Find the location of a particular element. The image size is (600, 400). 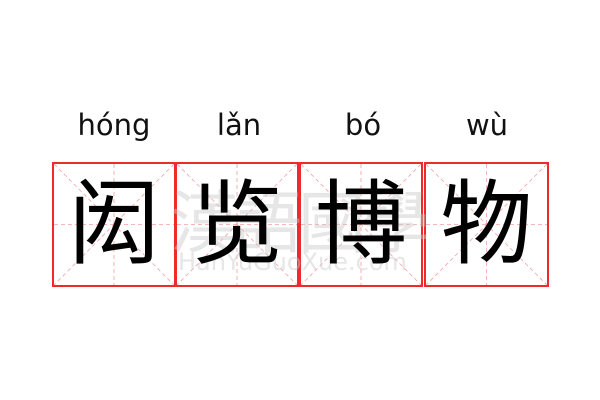

character-3: 物 is located at coordinates (486, 224).